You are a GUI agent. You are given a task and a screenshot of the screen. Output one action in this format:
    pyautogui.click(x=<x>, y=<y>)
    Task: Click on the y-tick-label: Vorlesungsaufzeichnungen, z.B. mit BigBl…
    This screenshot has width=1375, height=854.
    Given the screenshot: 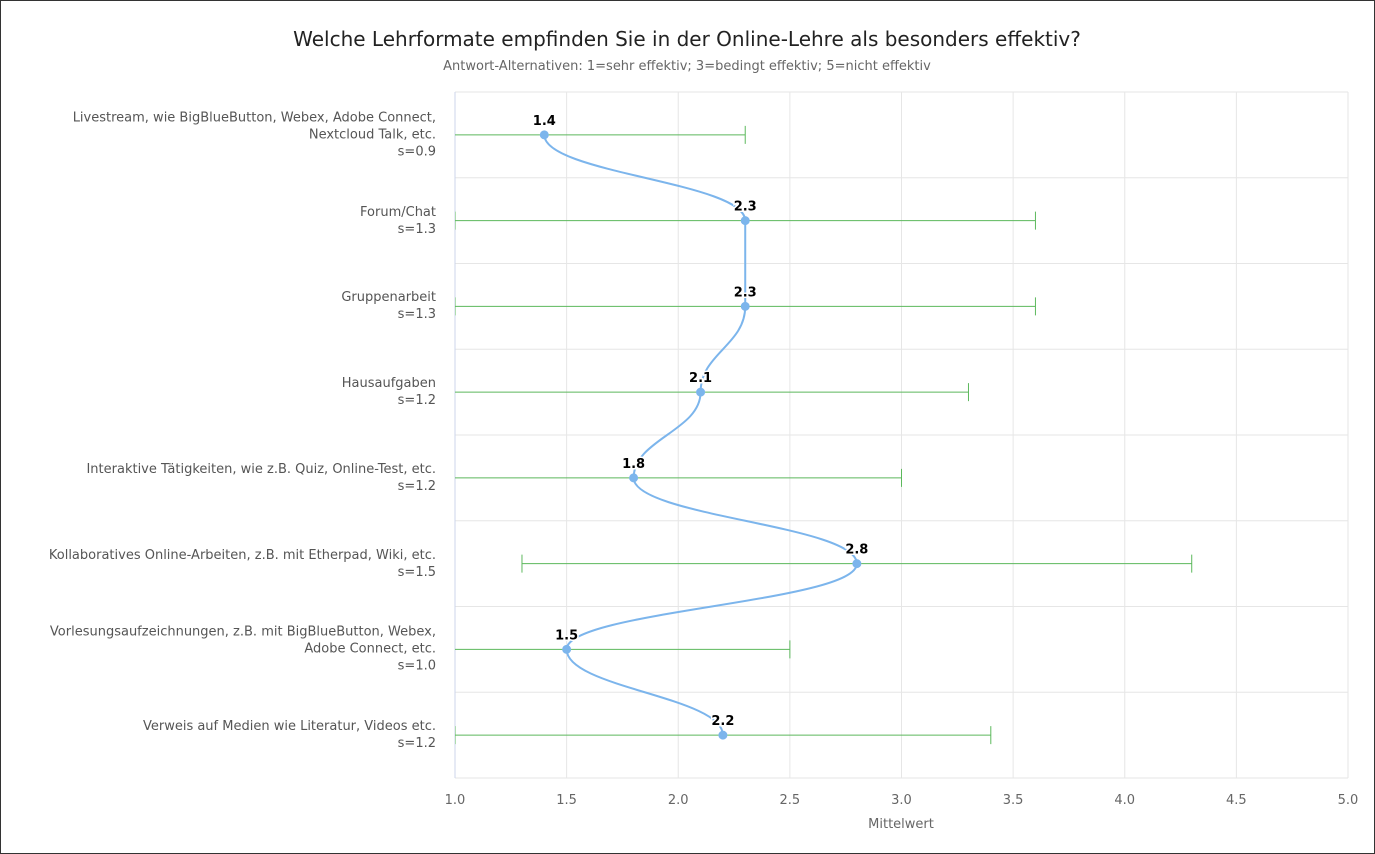 What is the action you would take?
    pyautogui.click(x=225, y=649)
    